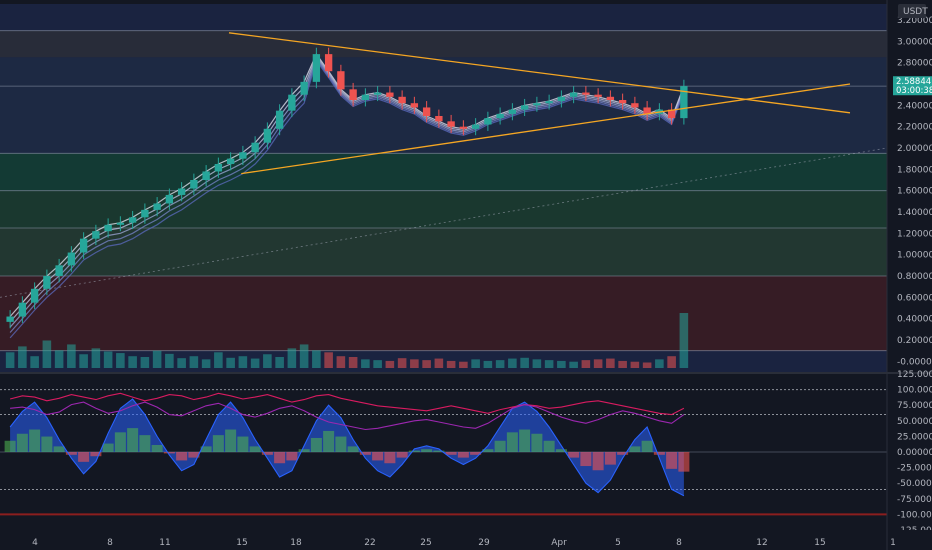 The height and width of the screenshot is (550, 932). I want to click on oscillator-axis-tick: 25.00000, so click(914, 437).